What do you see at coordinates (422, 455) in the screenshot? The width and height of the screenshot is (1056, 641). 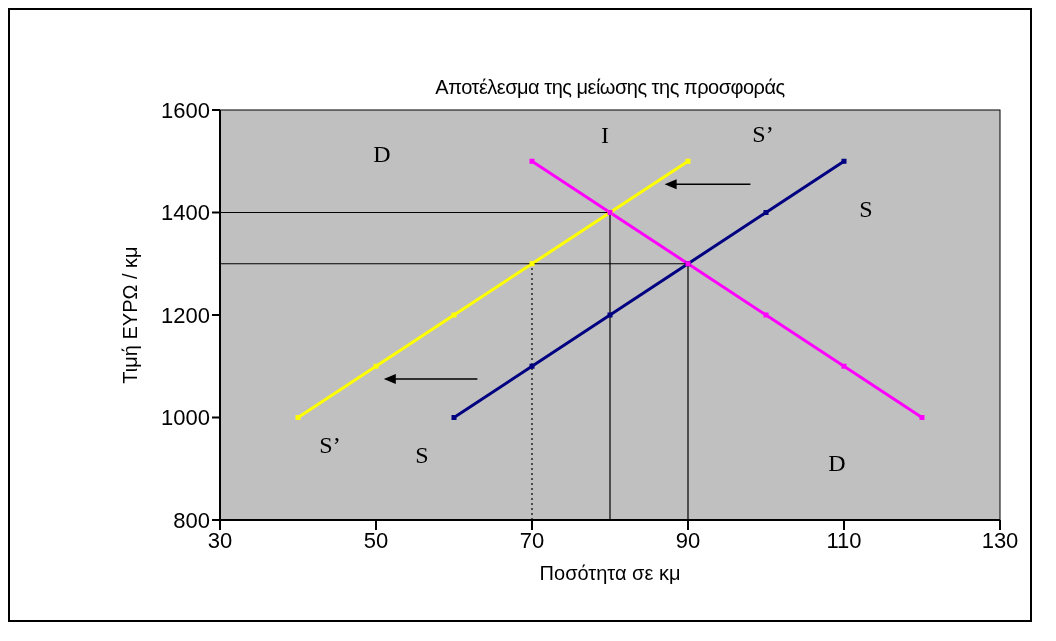 I see `series-label: S` at bounding box center [422, 455].